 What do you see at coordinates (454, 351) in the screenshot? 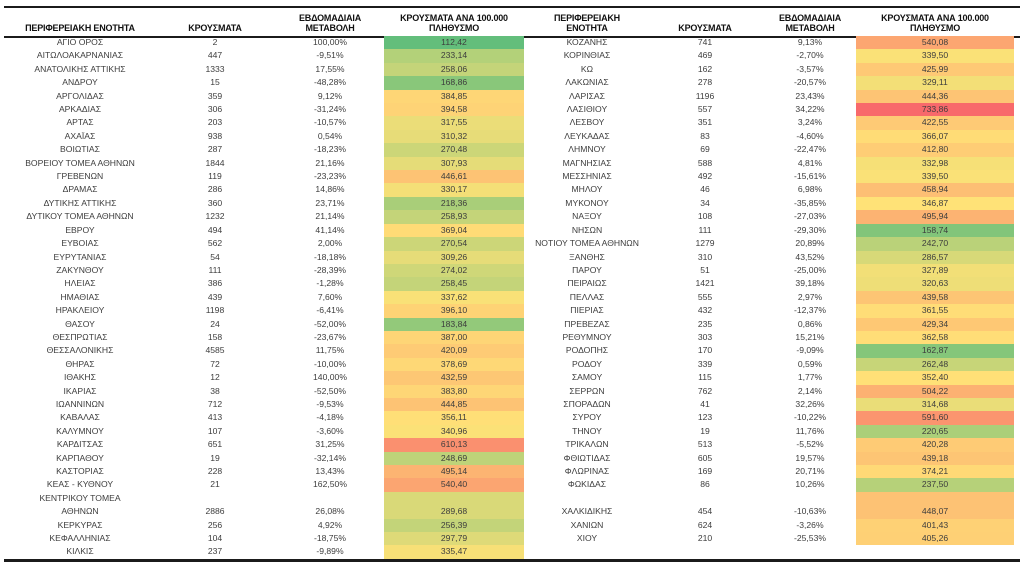
I see `per-100k-heat-cell: 420,09` at bounding box center [454, 351].